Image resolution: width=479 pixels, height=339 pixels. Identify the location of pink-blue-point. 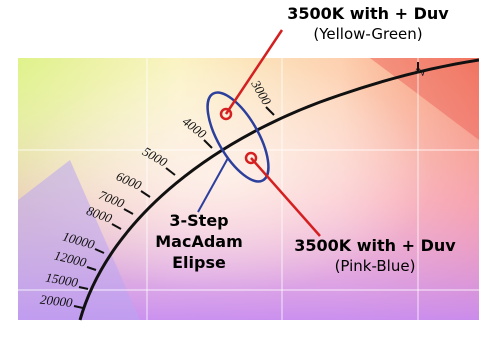
(251, 158).